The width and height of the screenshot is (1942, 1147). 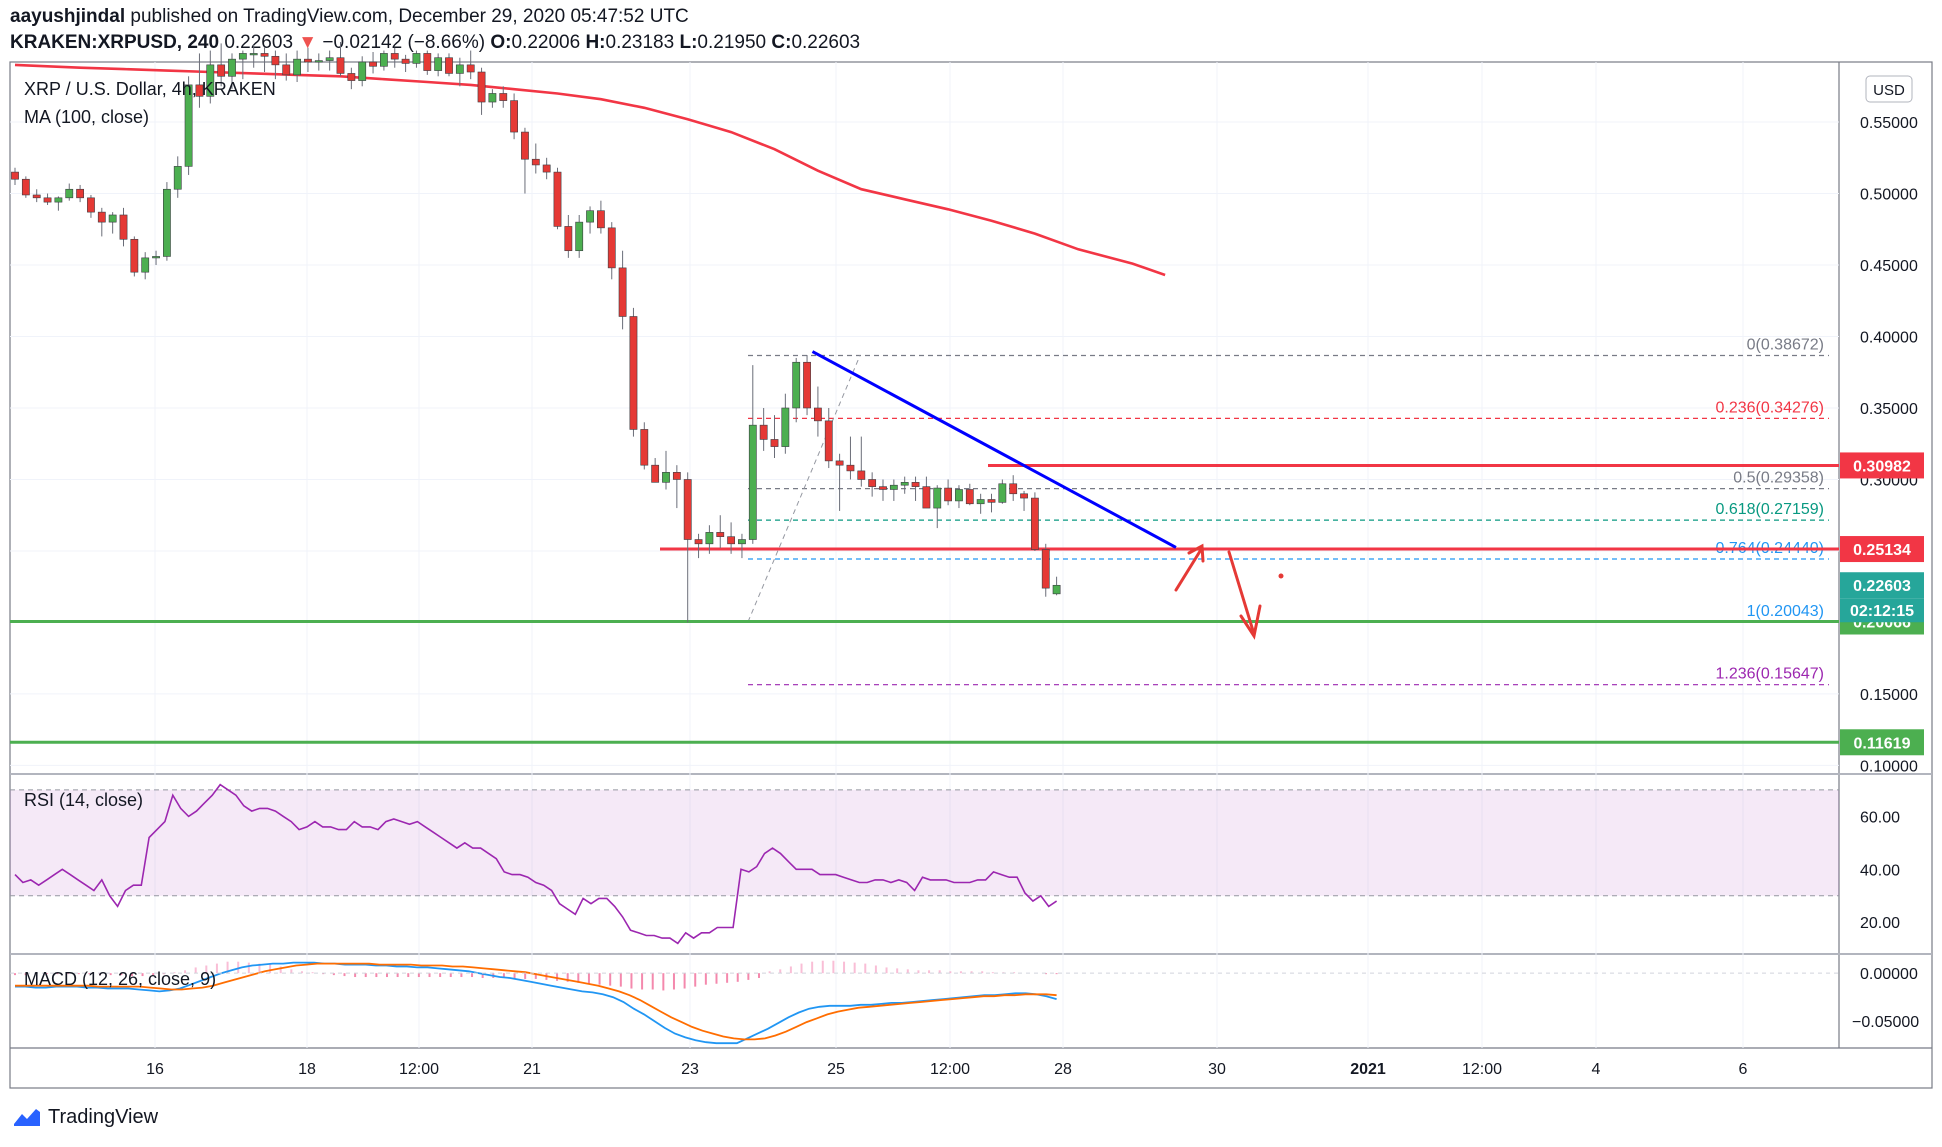 What do you see at coordinates (1889, 338) in the screenshot?
I see `price-tick-label: 0.40000` at bounding box center [1889, 338].